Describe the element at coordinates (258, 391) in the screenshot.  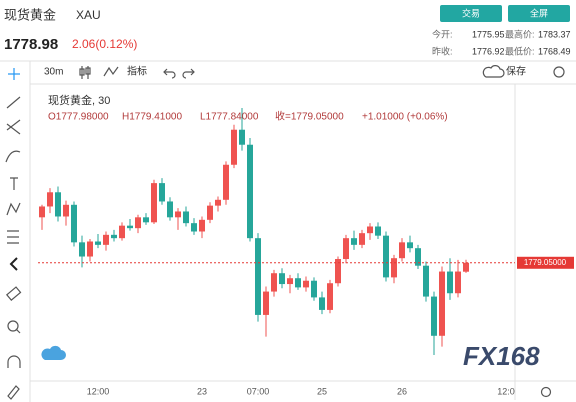
I see `x-tick-label: 07:00` at that location.